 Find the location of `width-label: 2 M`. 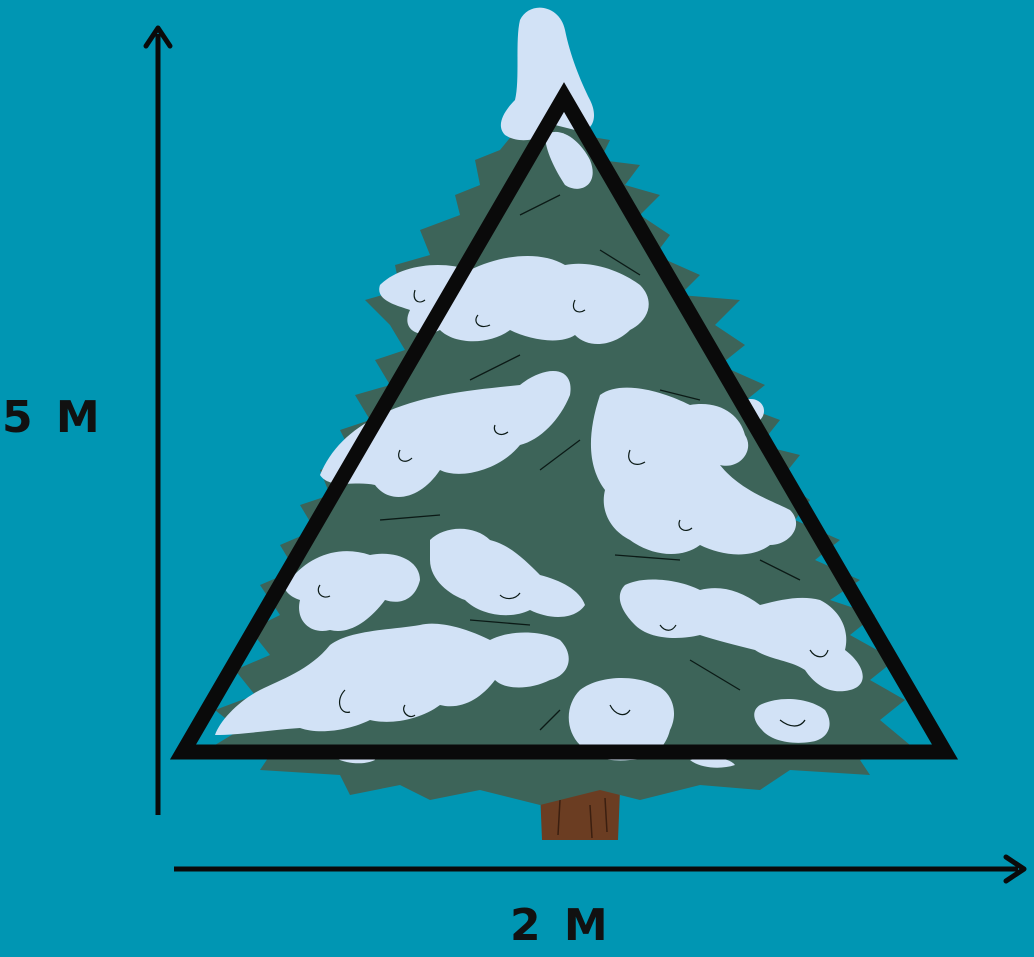

width-label: 2 M is located at coordinates (561, 925).